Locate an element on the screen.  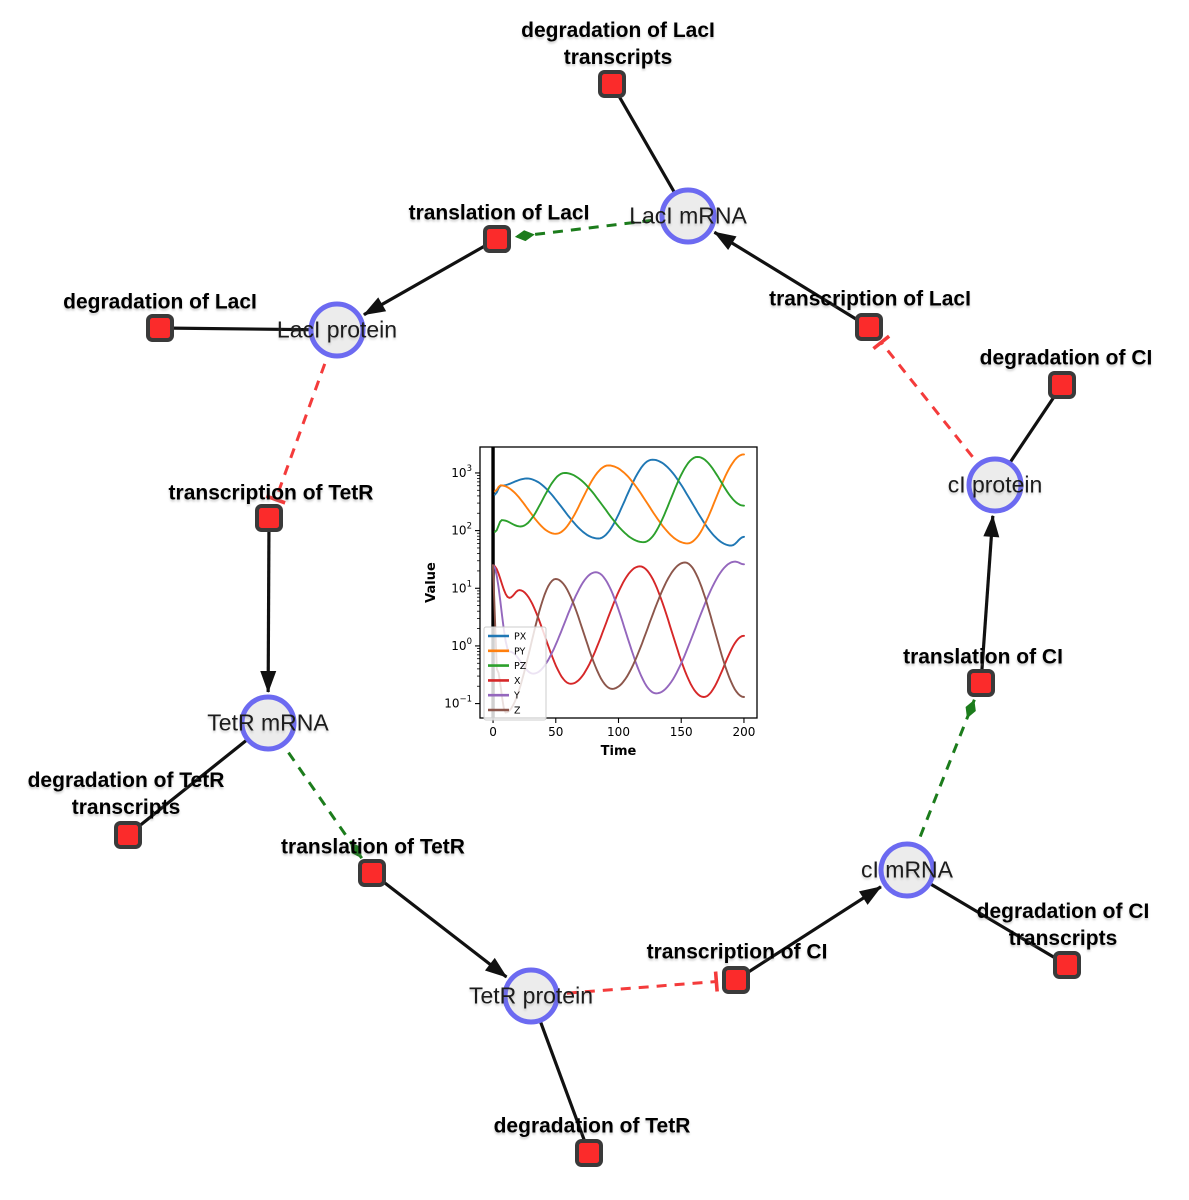
x-axis-label: Time is located at coordinates (619, 751).